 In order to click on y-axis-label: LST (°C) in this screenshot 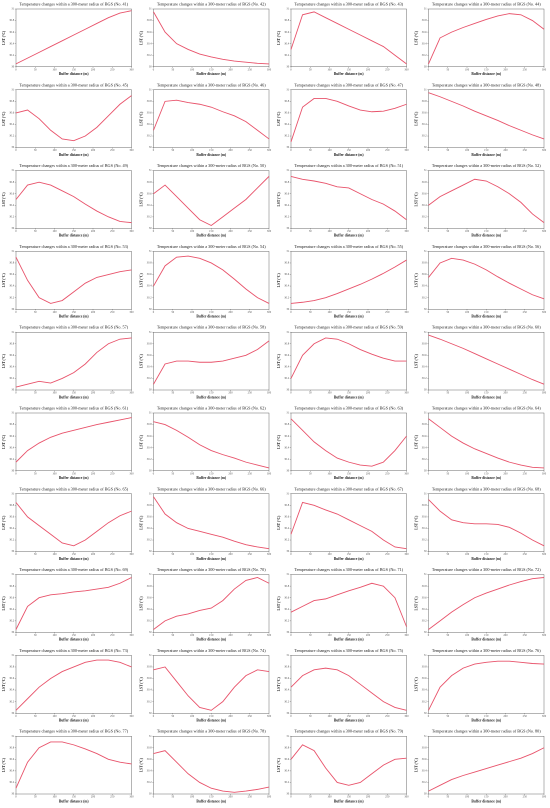, I will do `click(4, 360)`.